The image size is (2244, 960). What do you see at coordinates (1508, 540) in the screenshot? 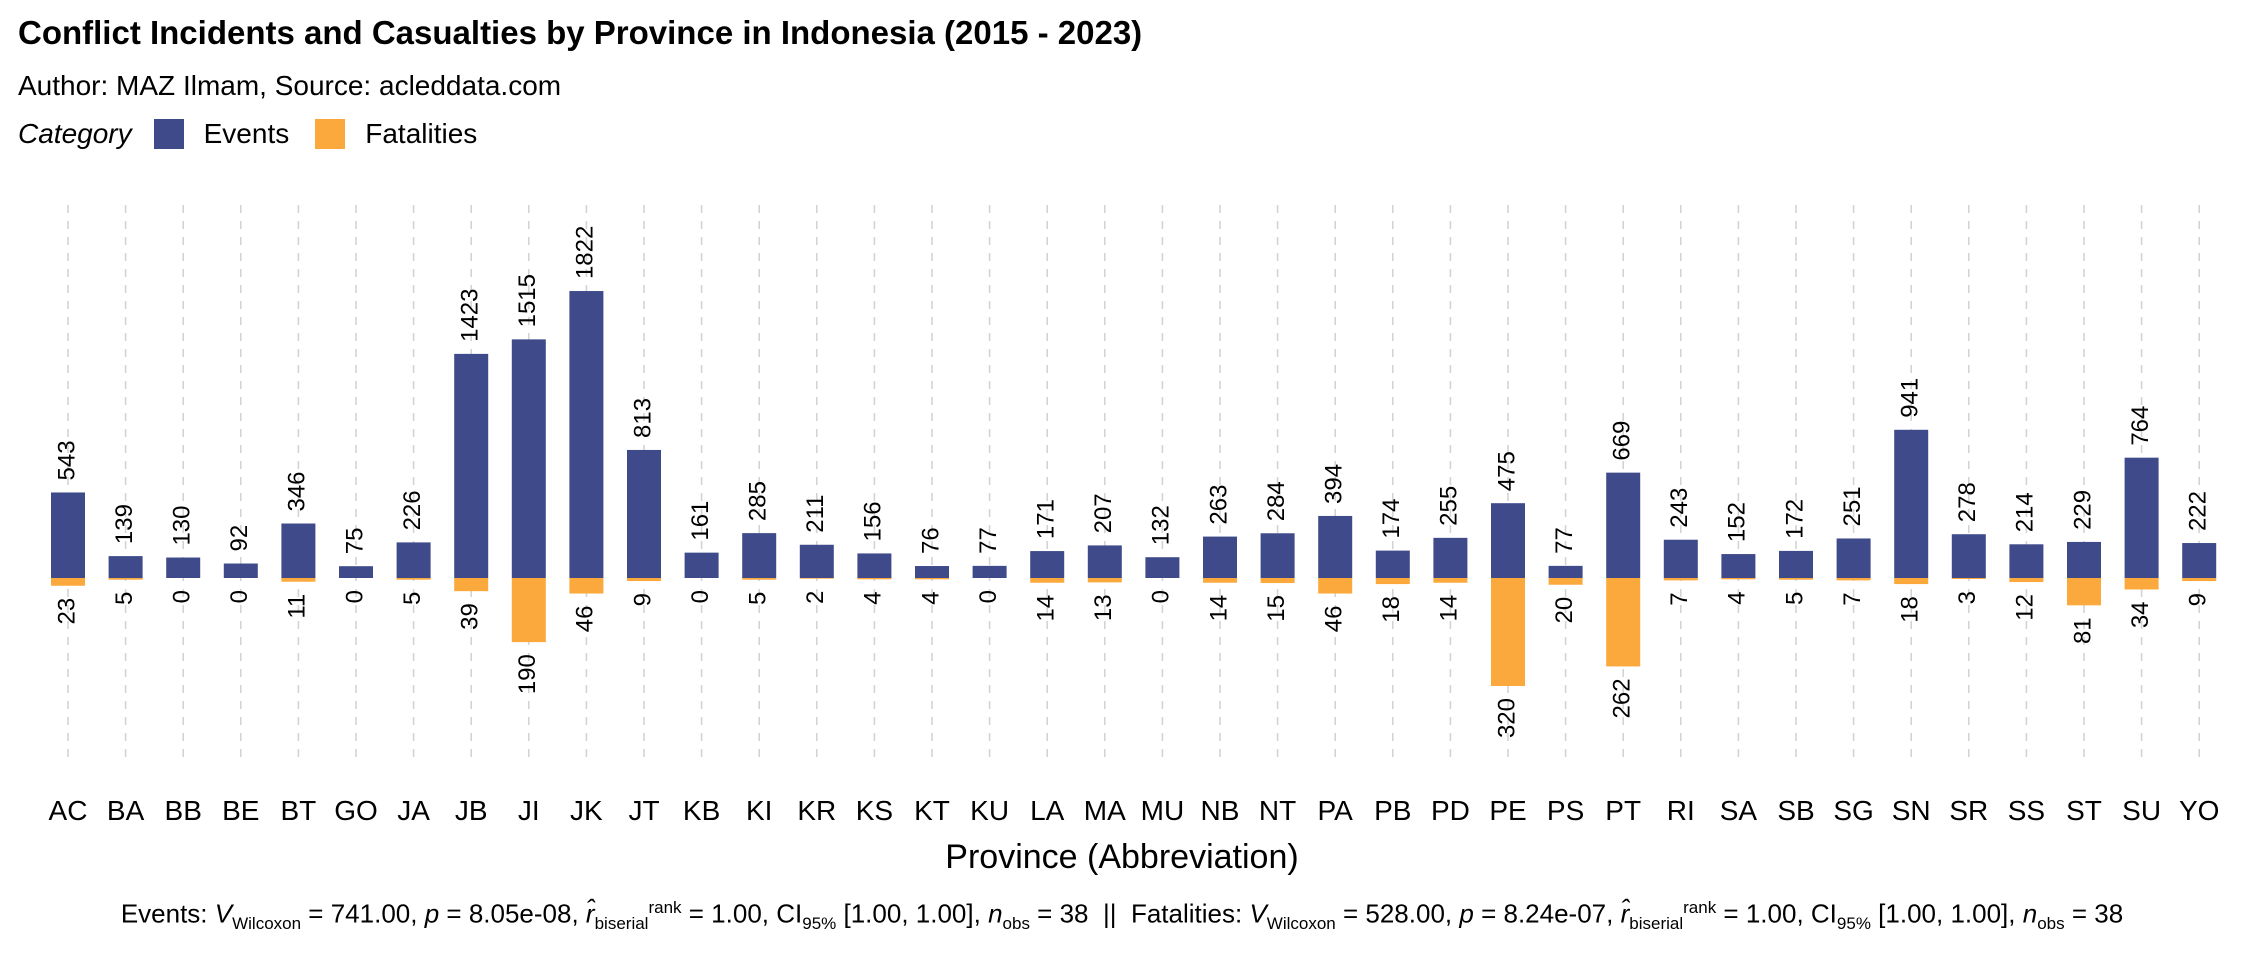
I see `events-bar-pe` at bounding box center [1508, 540].